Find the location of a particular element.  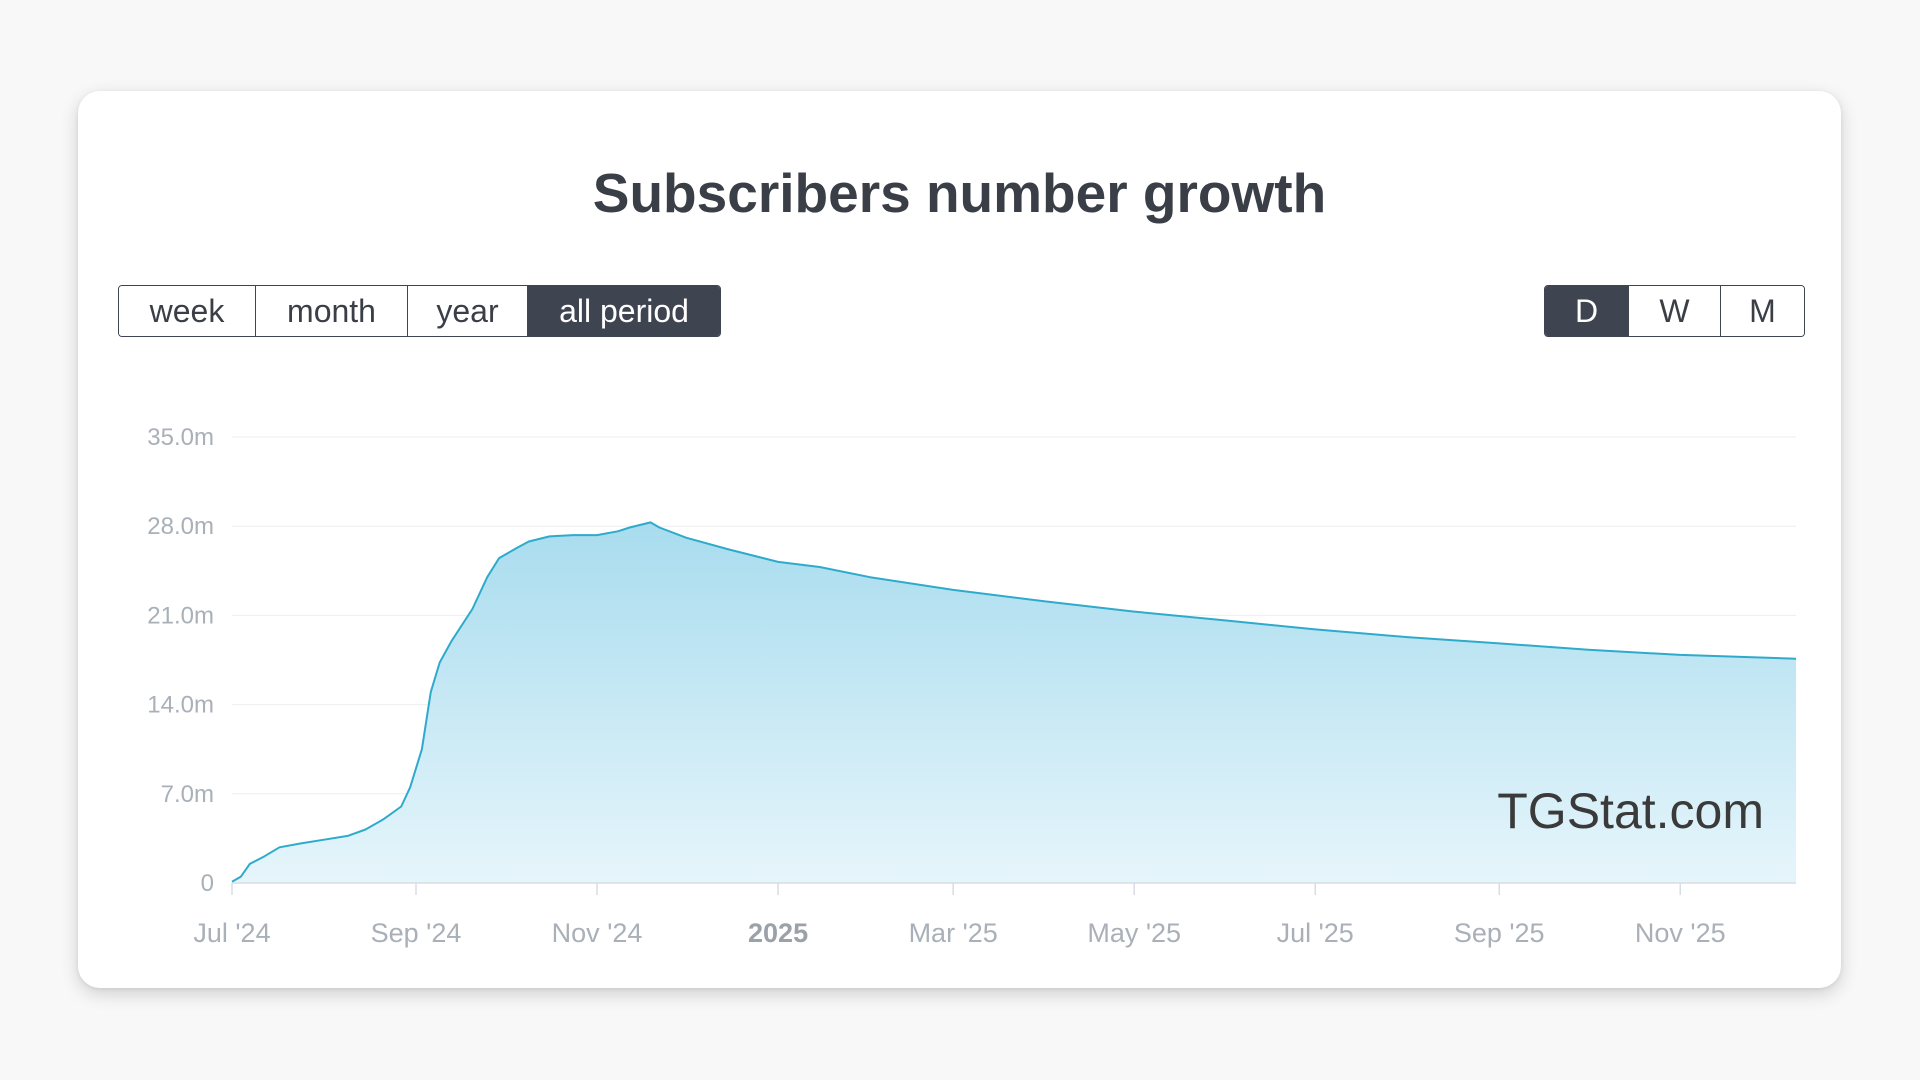

x-tick-label: Nov '24 is located at coordinates (597, 933).